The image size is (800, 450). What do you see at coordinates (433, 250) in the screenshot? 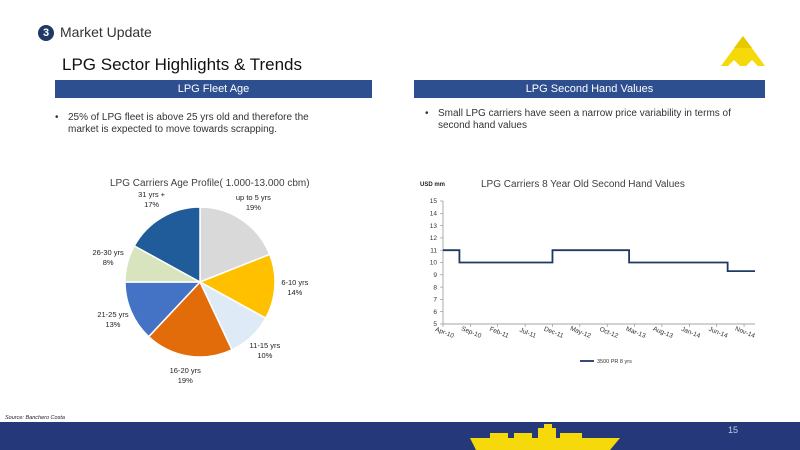
I see `y-tick-label: 11` at bounding box center [433, 250].